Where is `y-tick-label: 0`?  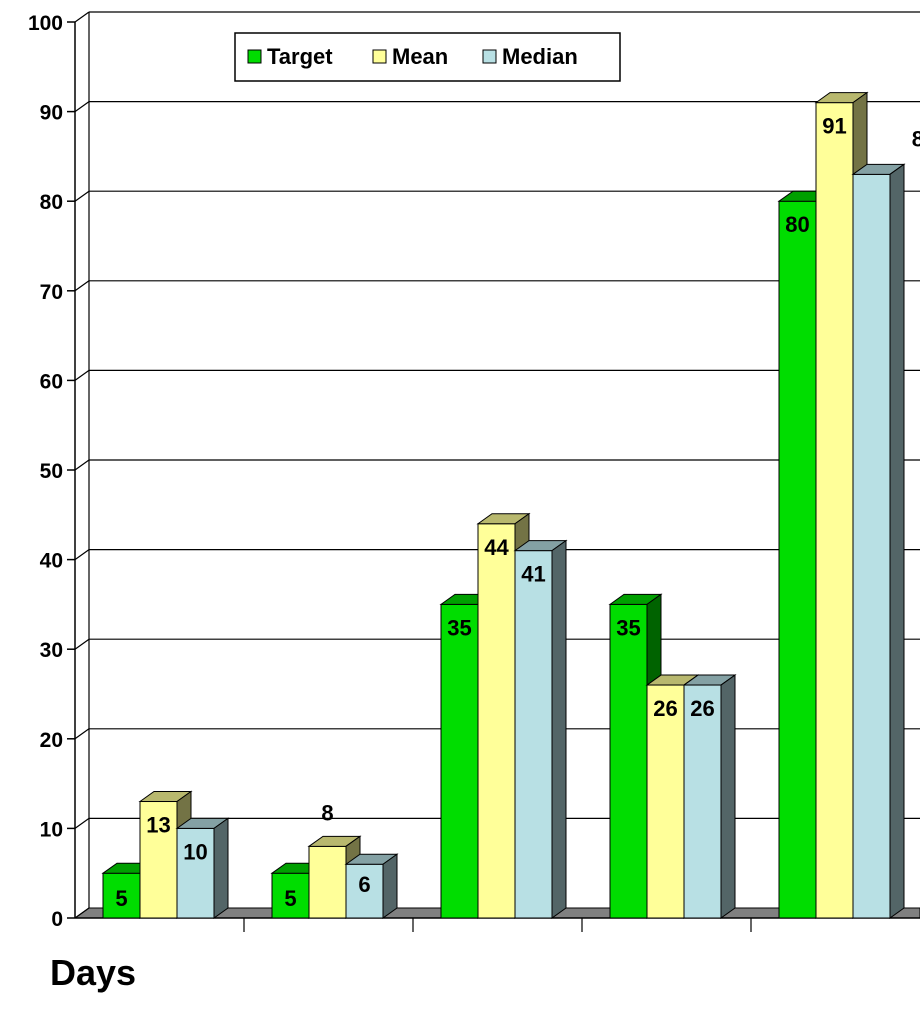 y-tick-label: 0 is located at coordinates (57, 919).